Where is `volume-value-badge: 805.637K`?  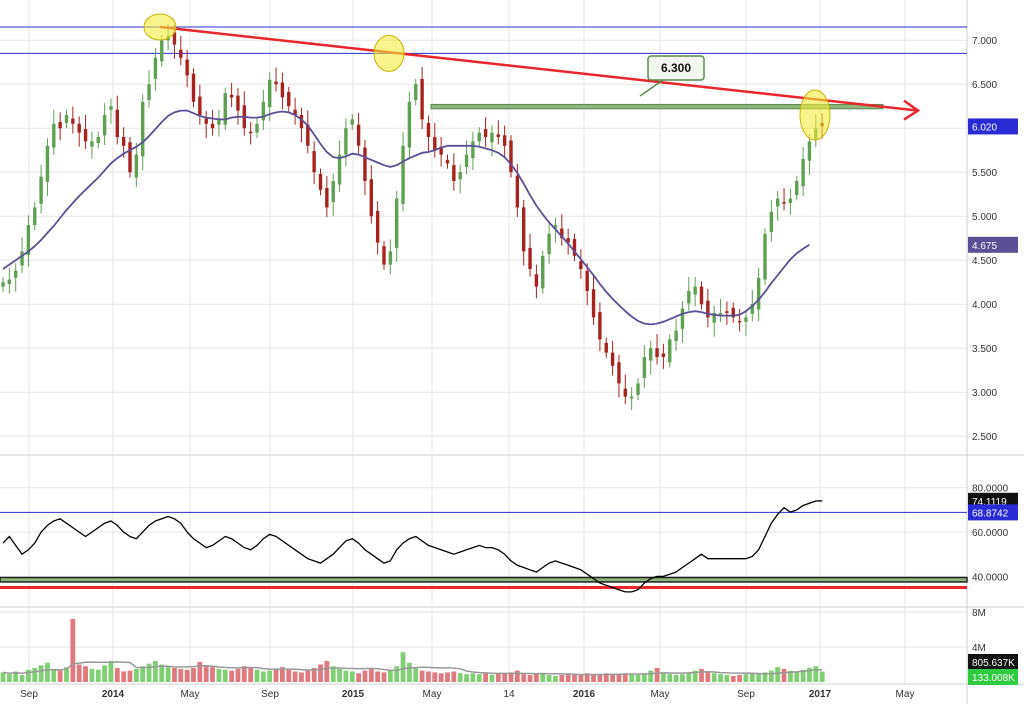
volume-value-badge: 805.637K is located at coordinates (993, 663).